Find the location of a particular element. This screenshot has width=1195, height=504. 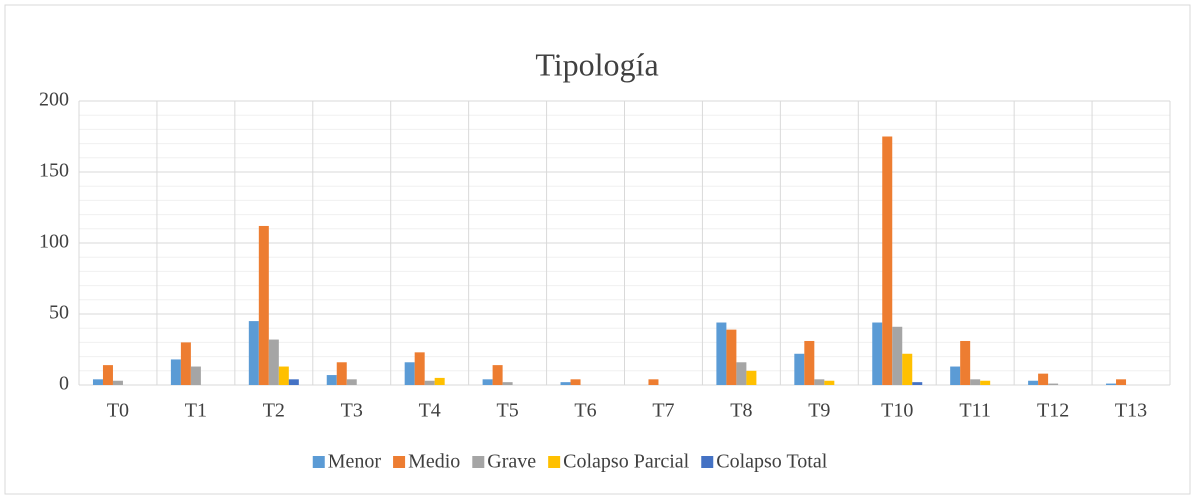

x-tick-label: T3 is located at coordinates (352, 411).